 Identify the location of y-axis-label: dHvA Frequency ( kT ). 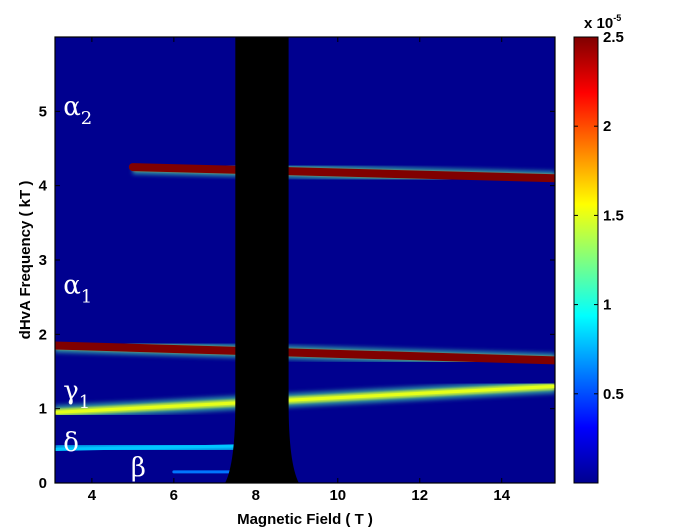
(25, 260).